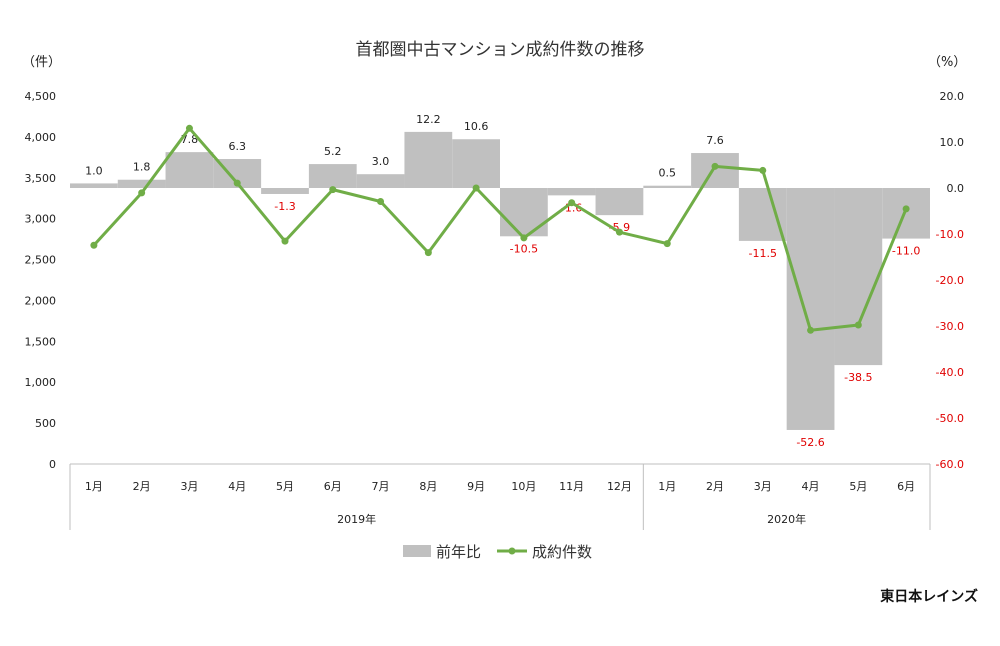 This screenshot has width=1000, height=646. What do you see at coordinates (950, 234) in the screenshot?
I see `right-tick-label: -10.0` at bounding box center [950, 234].